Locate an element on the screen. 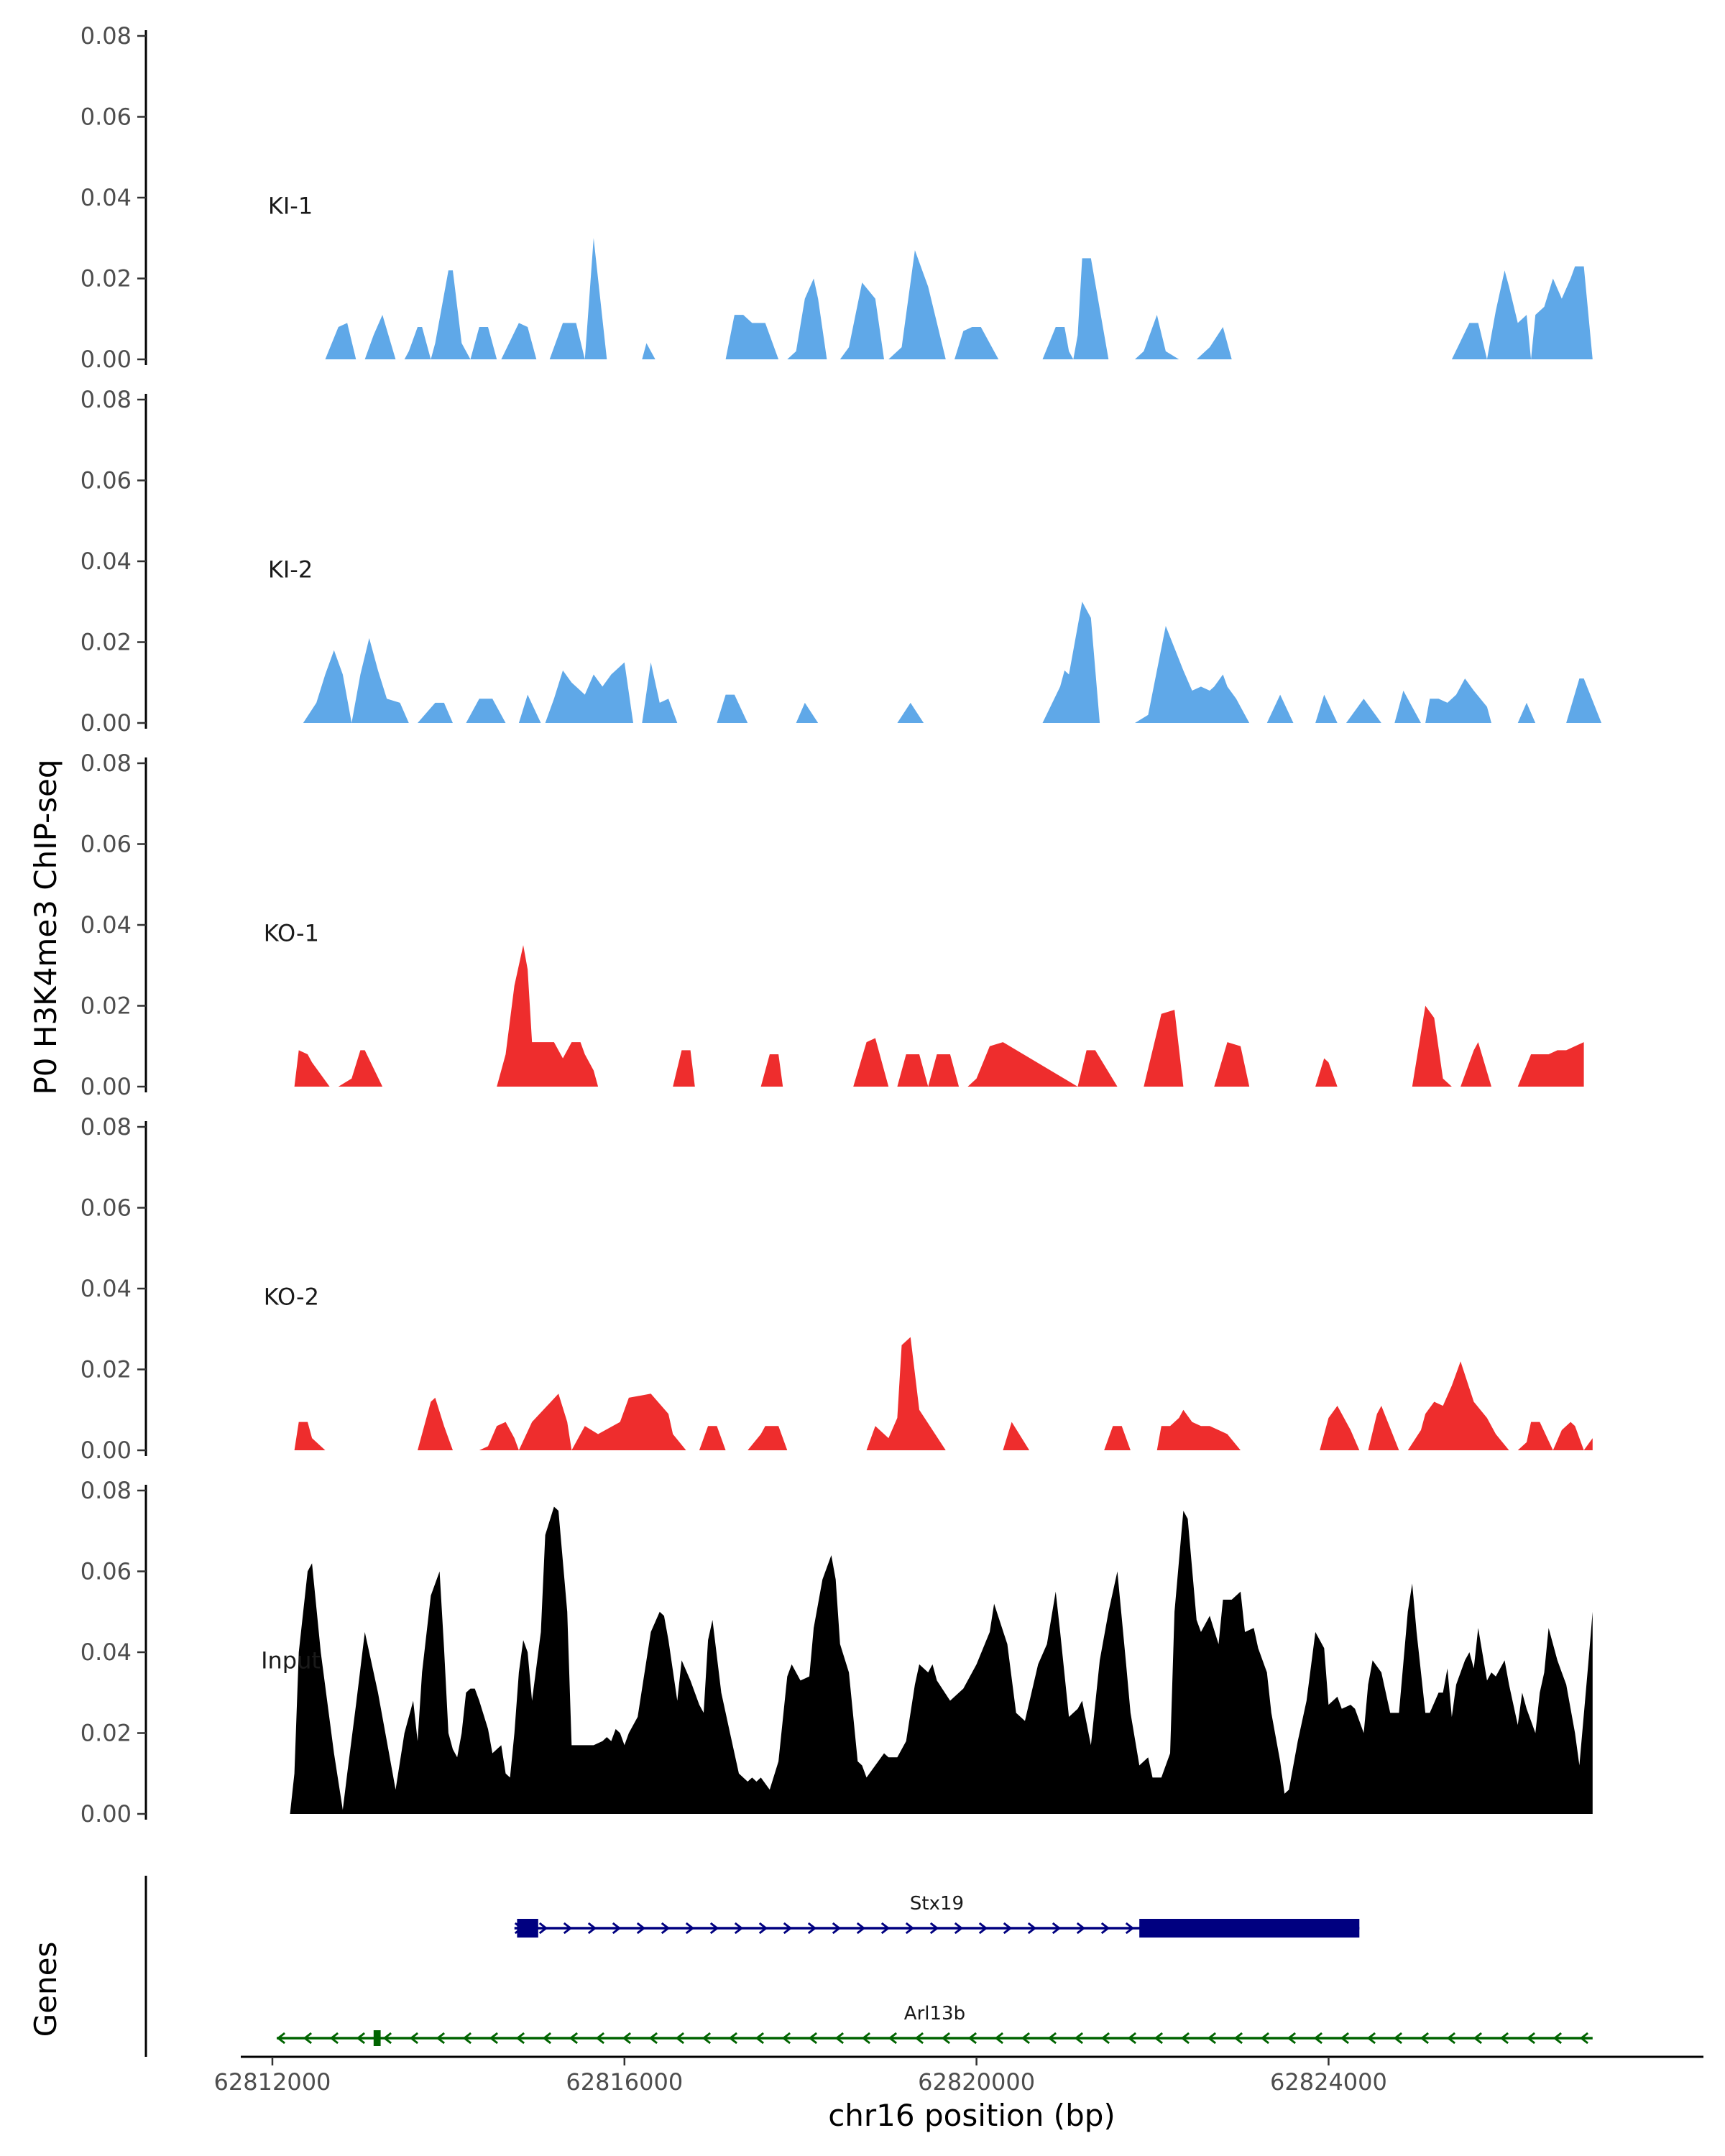 Image resolution: width=1725 pixels, height=2156 pixels. signal-area-input is located at coordinates (941, 1660).